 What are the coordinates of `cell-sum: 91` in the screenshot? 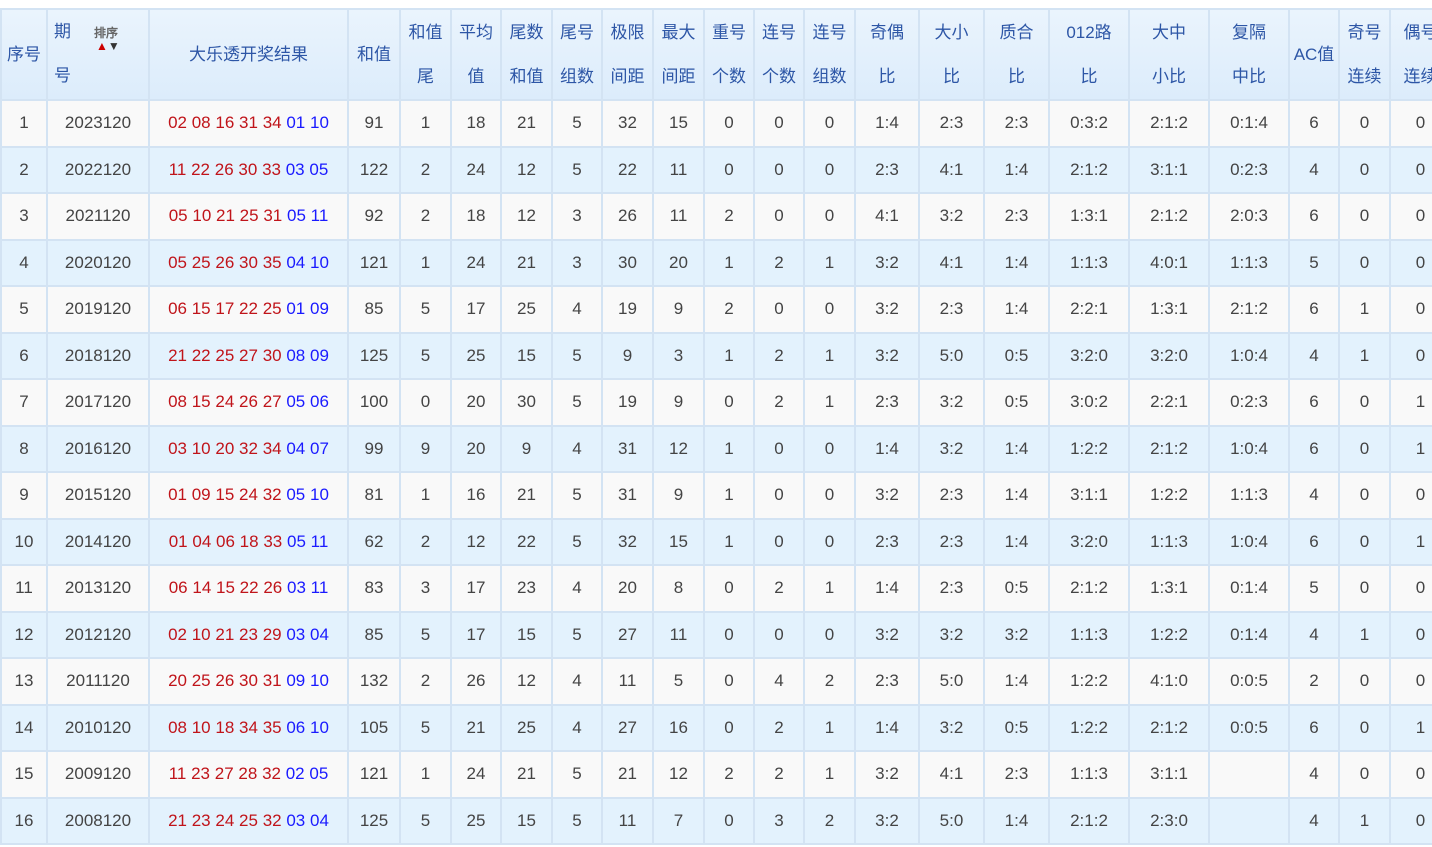 It's located at (374, 123).